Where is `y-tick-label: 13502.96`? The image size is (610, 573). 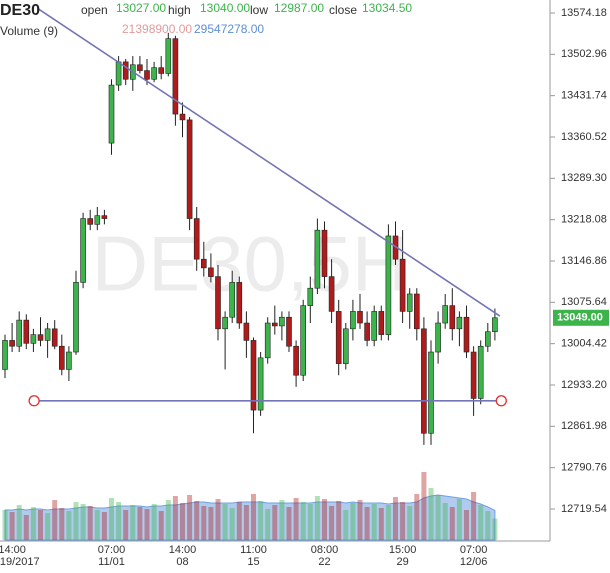 y-tick-label: 13502.96 is located at coordinates (584, 54).